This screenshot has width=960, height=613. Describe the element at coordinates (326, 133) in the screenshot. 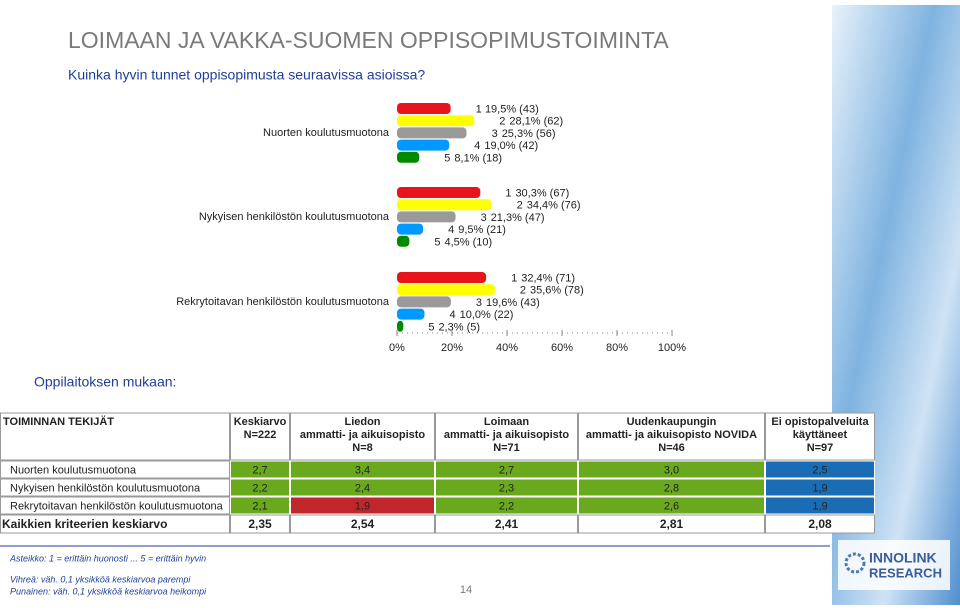

I see `category-label: Nuorten koulutusmuotona` at that location.